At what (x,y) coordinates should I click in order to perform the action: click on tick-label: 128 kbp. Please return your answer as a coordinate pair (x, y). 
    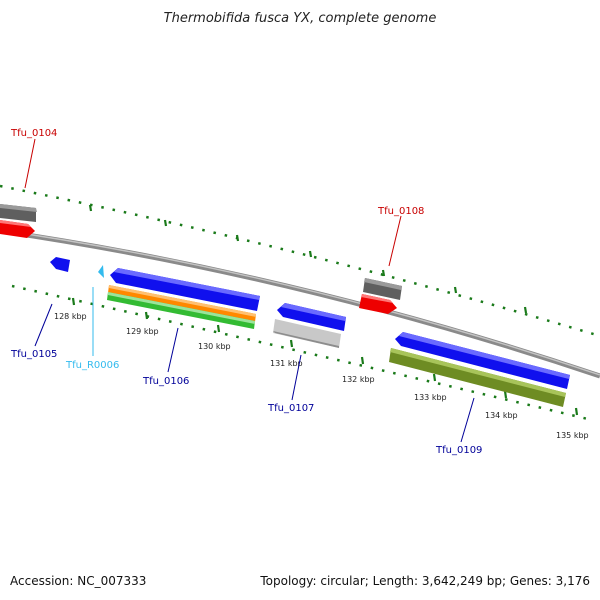
    Looking at the image, I should click on (70, 316).